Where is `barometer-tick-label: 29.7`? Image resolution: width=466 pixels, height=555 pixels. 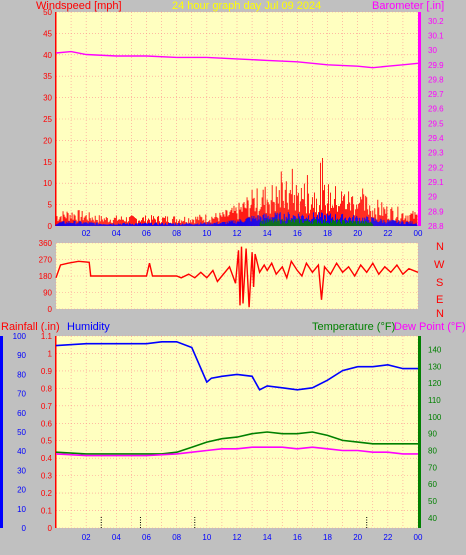
barometer-tick-label: 29.7 is located at coordinates (436, 94).